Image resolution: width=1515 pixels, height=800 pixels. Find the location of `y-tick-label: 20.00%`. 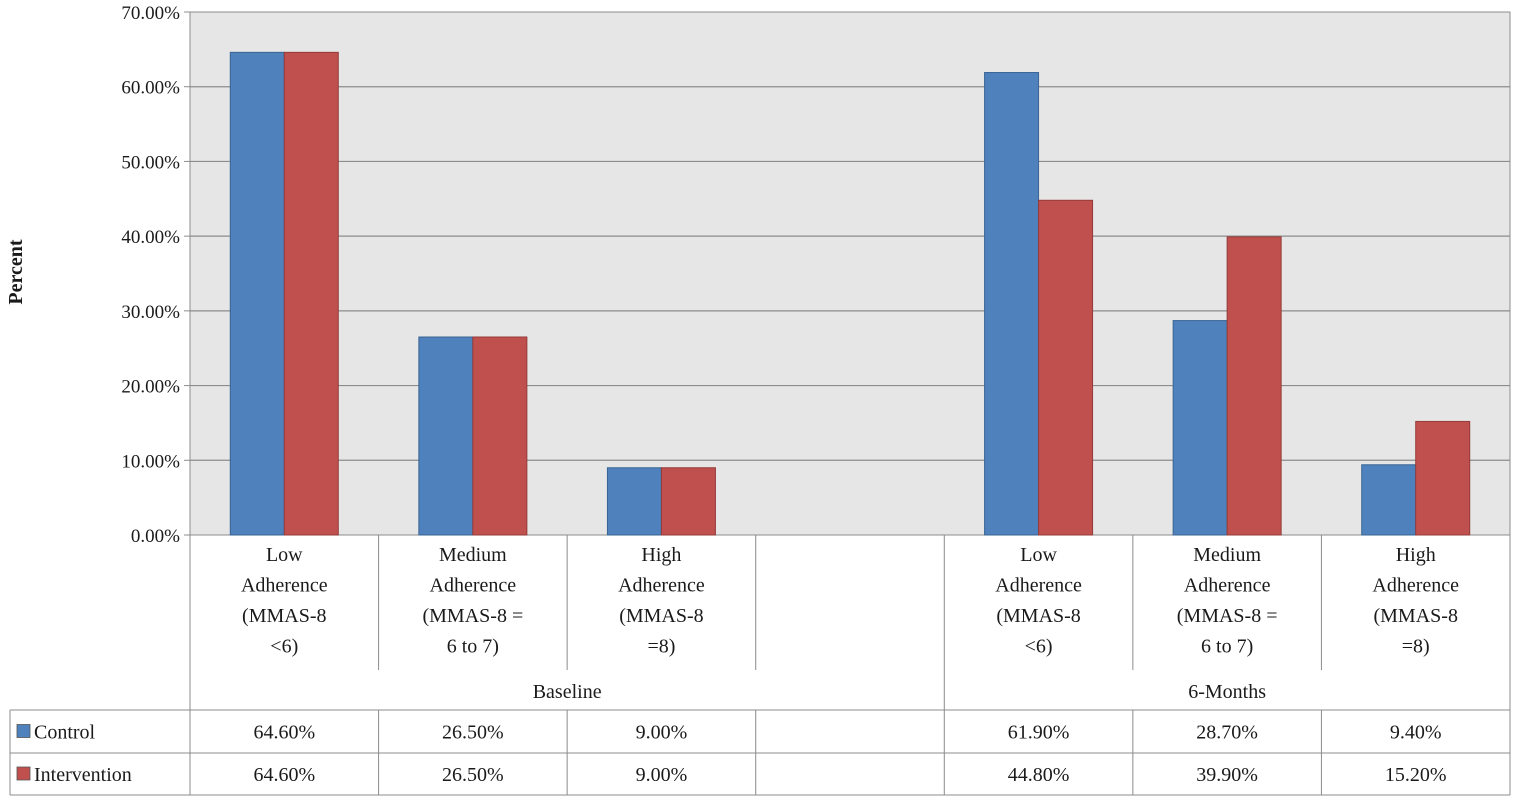

y-tick-label: 20.00% is located at coordinates (150, 387).